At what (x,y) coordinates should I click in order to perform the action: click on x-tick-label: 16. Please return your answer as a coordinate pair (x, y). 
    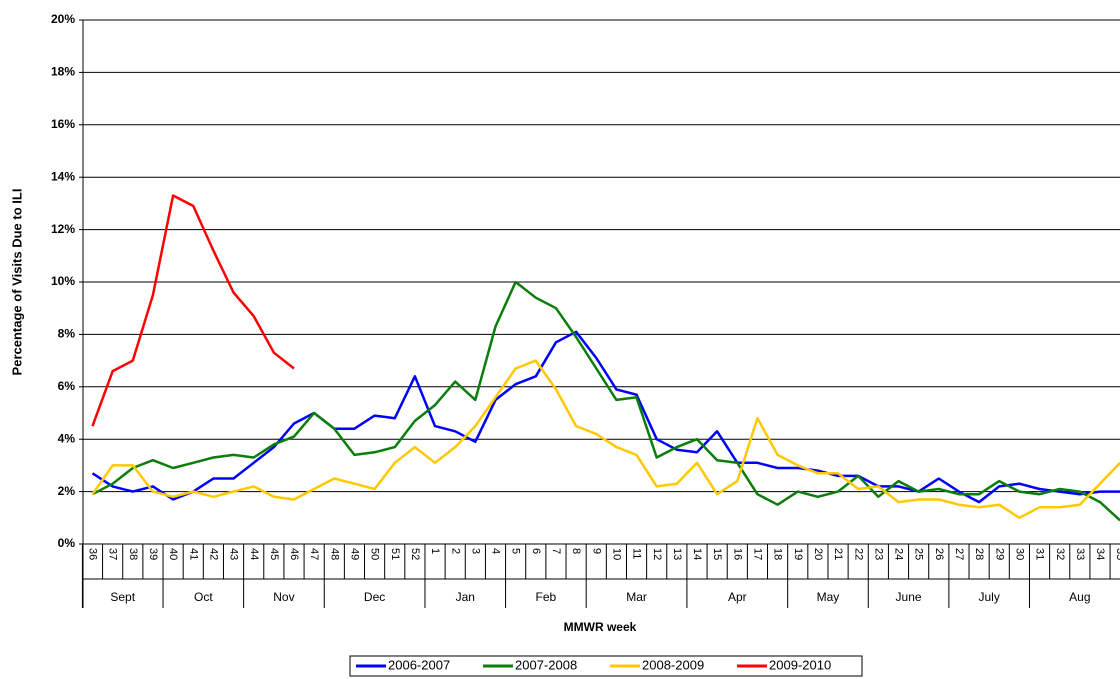
    Looking at the image, I should click on (737, 554).